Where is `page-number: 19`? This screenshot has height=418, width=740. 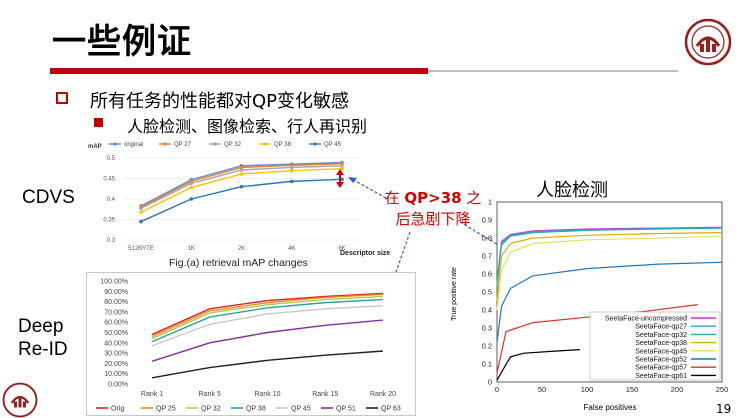
page-number: 19 is located at coordinates (724, 409).